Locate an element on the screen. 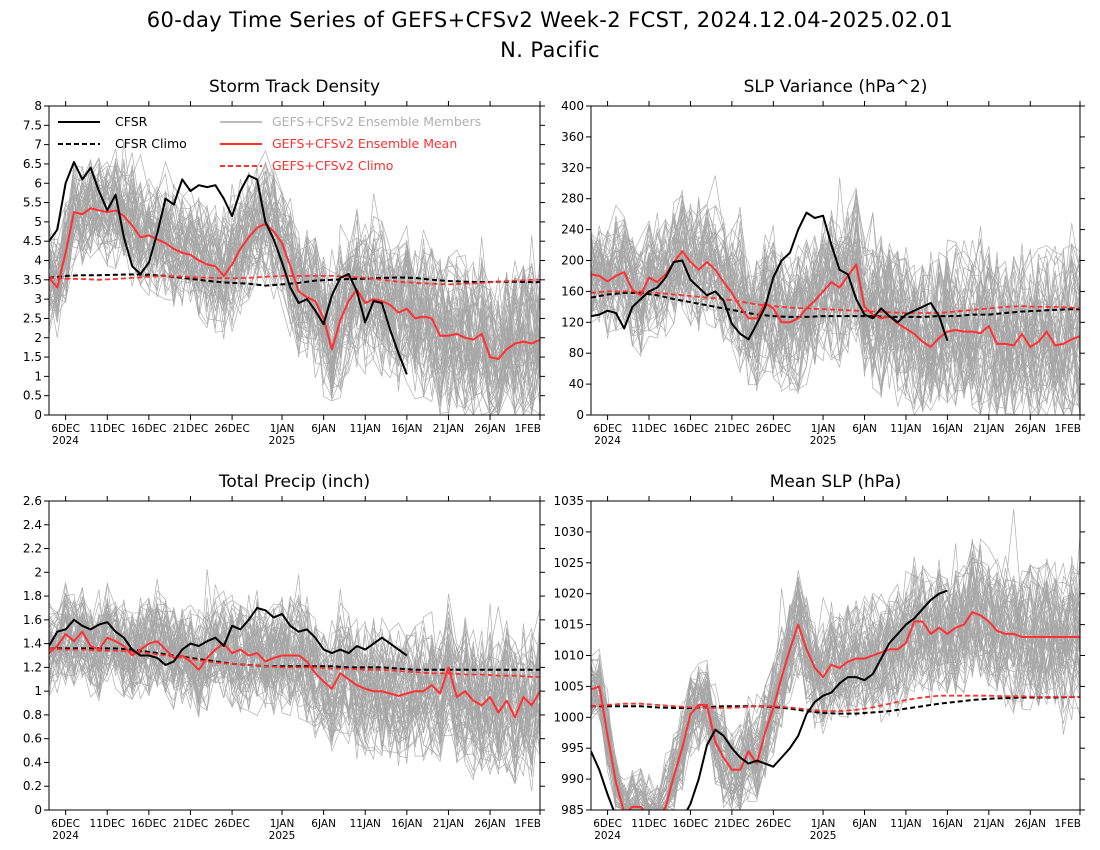 This screenshot has height=850, width=1100. plot-area is located at coordinates (294, 680).